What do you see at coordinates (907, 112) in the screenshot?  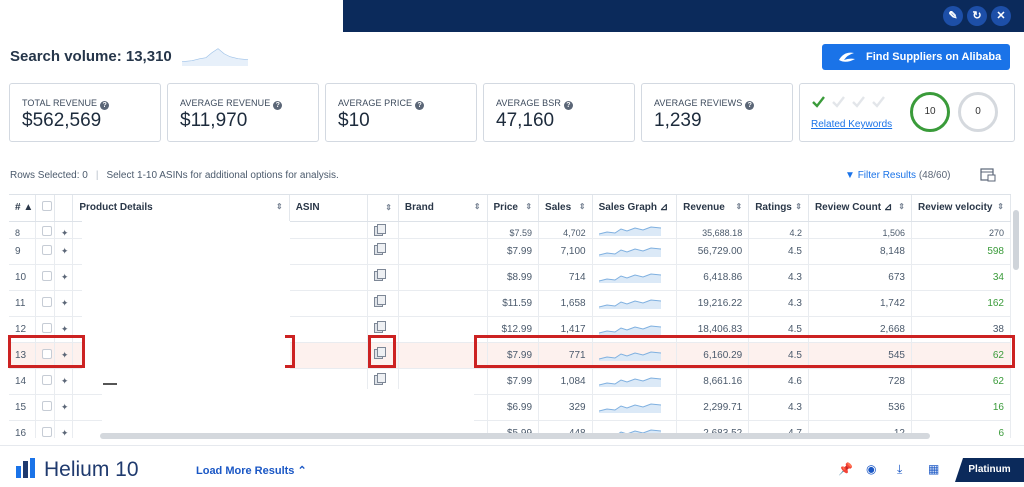 I see `related-keywords-card: Related Keywords 10 0` at bounding box center [907, 112].